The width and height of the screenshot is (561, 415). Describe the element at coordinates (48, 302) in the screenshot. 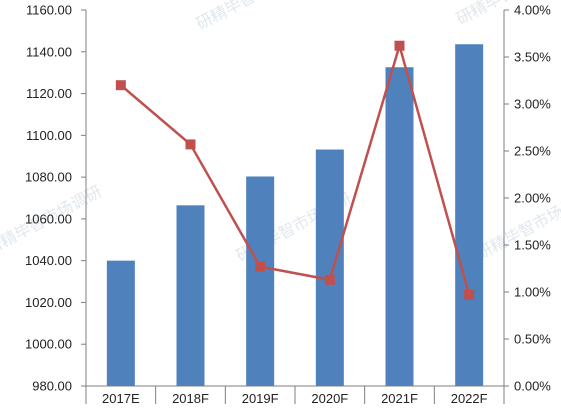

I see `left-tick-label: 1020.00` at that location.